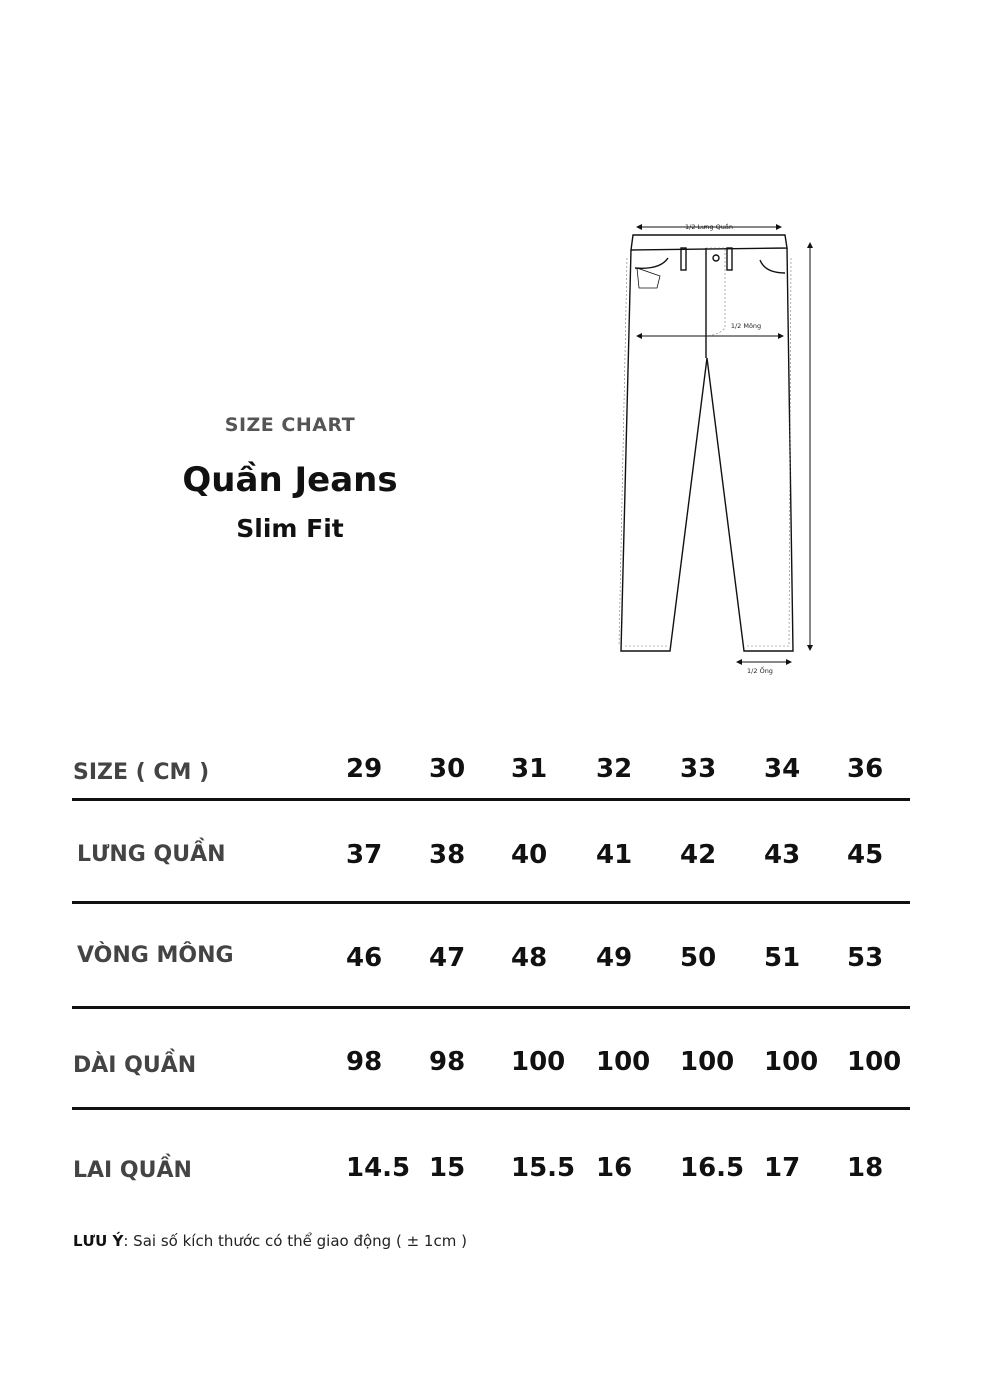 The height and width of the screenshot is (1400, 1000). What do you see at coordinates (782, 855) in the screenshot?
I see `table-cell: 43` at bounding box center [782, 855].